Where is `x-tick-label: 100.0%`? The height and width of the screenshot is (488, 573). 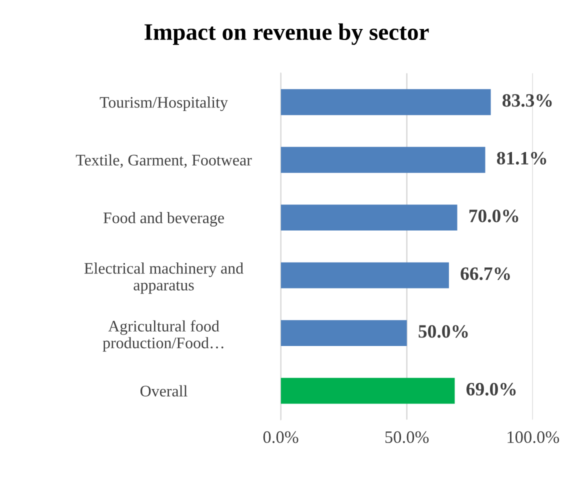
x-tick-label: 100.0% is located at coordinates (534, 437).